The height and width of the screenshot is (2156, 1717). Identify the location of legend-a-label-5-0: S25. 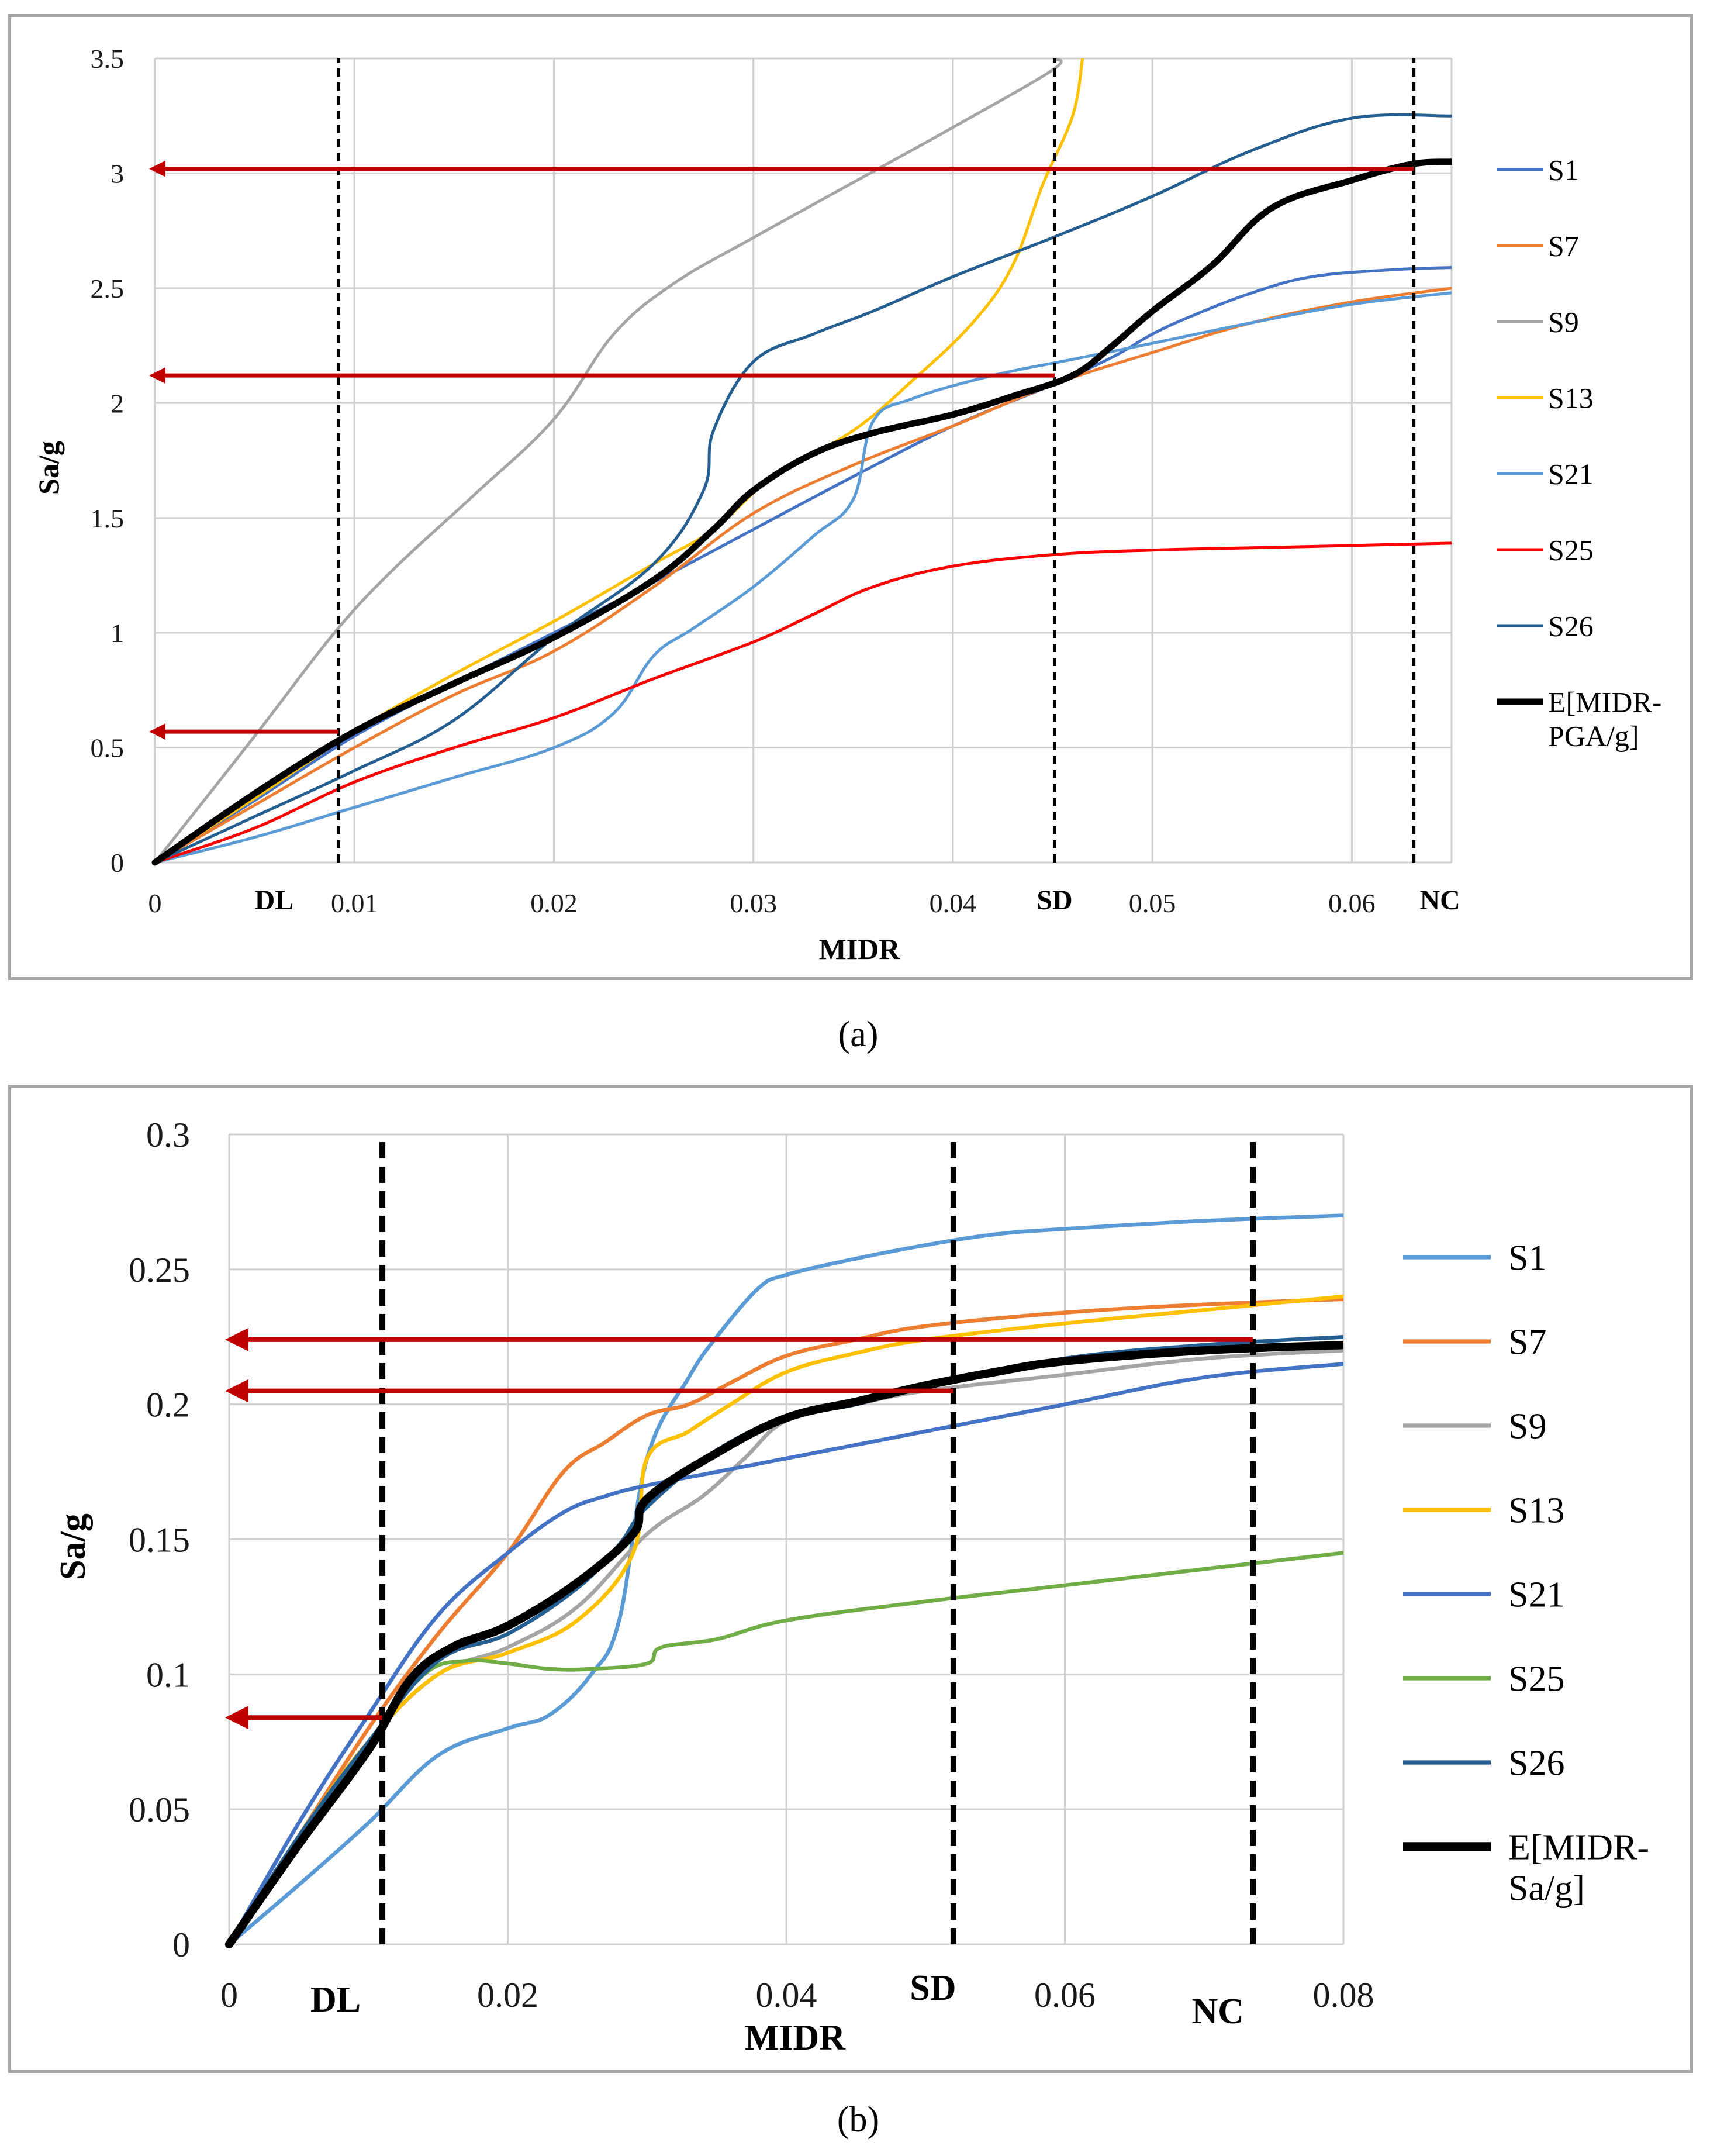
(1571, 550).